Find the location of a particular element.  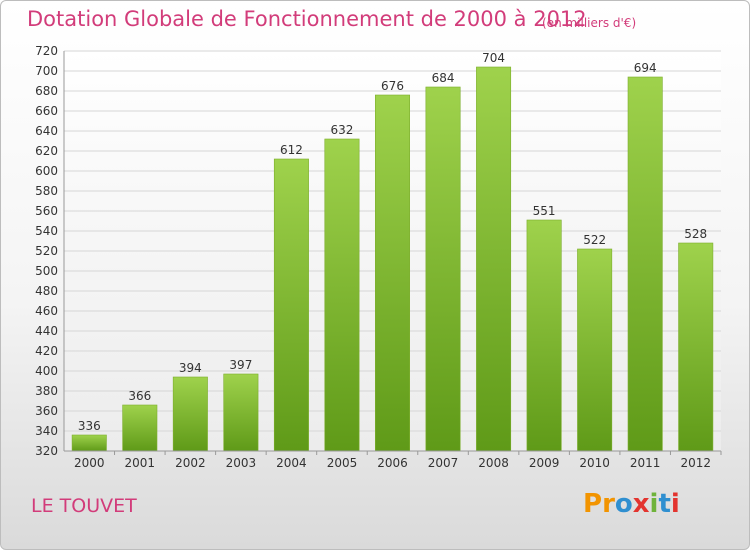

data-label: 522 is located at coordinates (594, 240).